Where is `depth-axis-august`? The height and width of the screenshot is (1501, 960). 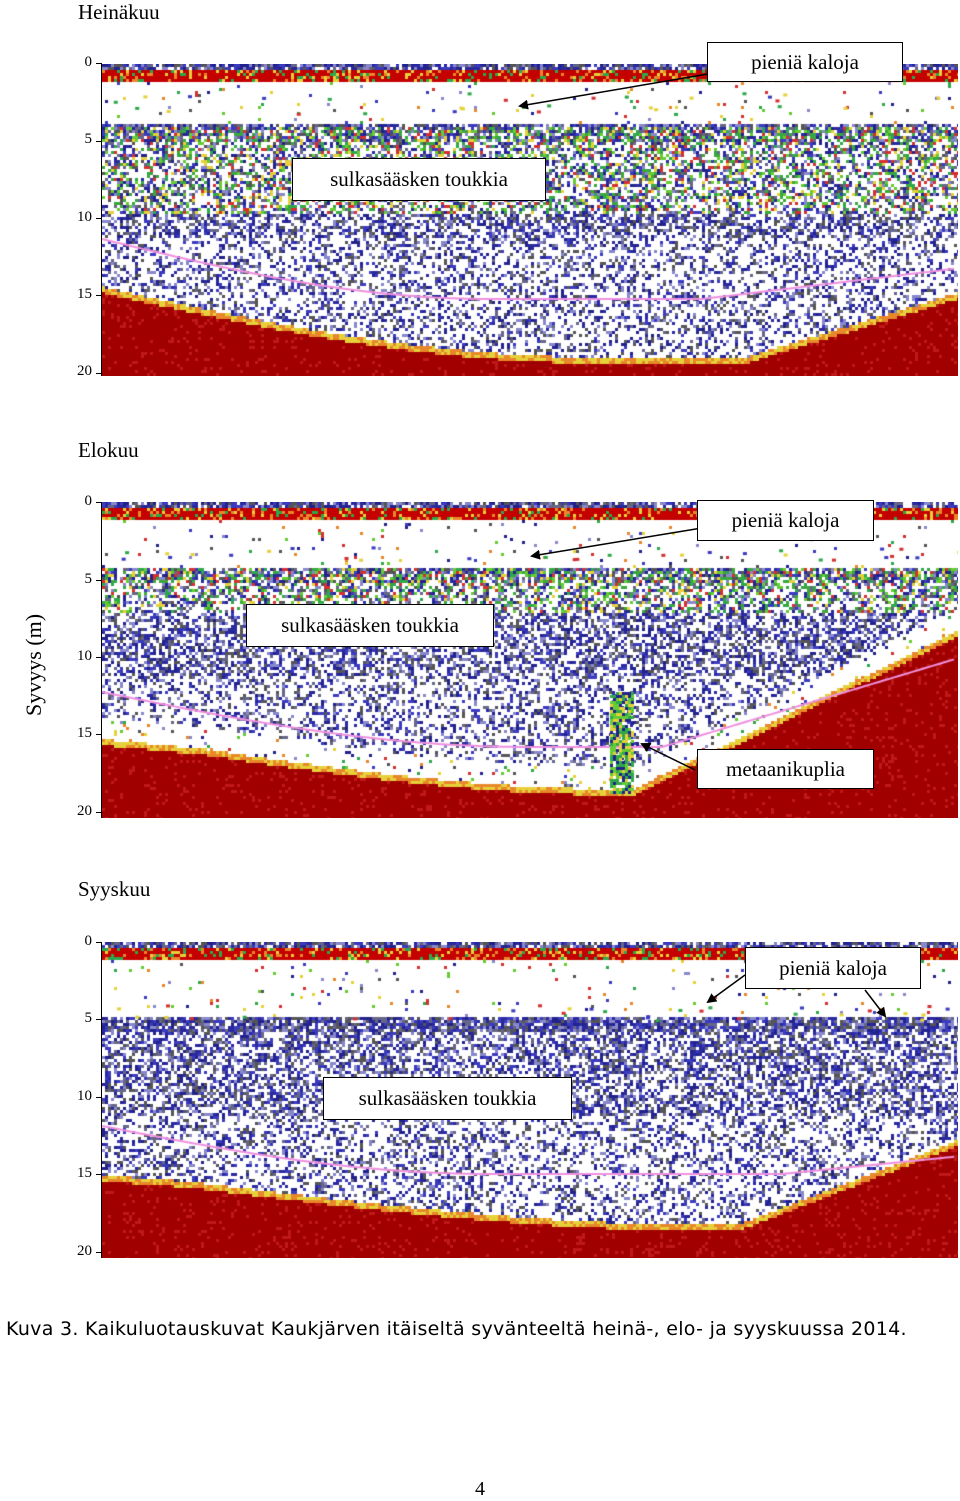 depth-axis-august is located at coordinates (101, 660).